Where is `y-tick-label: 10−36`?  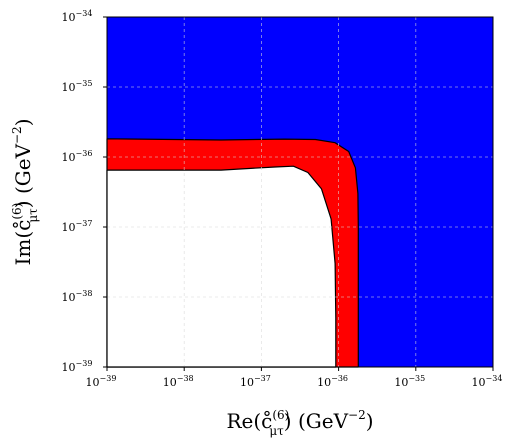
y-tick-label: 10−36 is located at coordinates (77, 156).